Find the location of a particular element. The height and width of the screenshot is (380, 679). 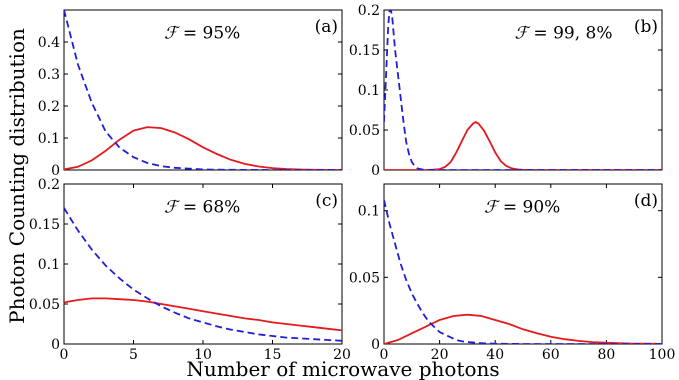

fidelity-annotation: ℱ = 95% is located at coordinates (202, 33).